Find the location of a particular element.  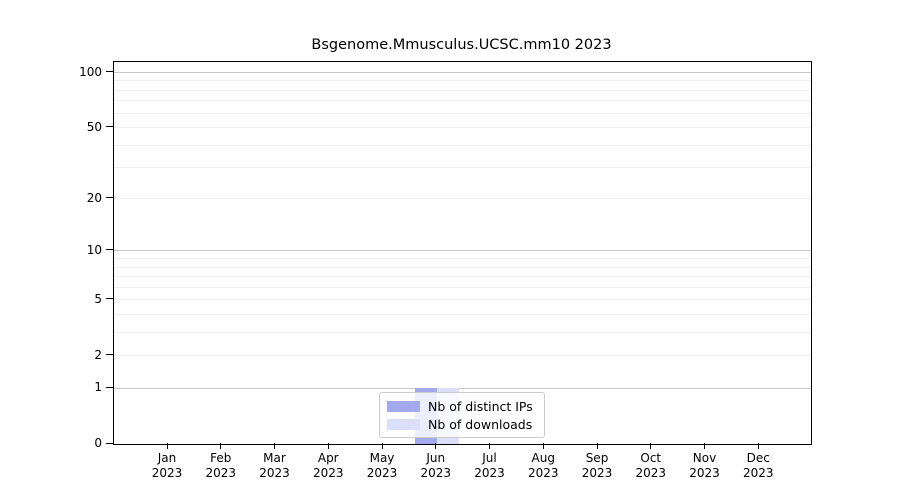

x-tick-month: Apr is located at coordinates (328, 458).